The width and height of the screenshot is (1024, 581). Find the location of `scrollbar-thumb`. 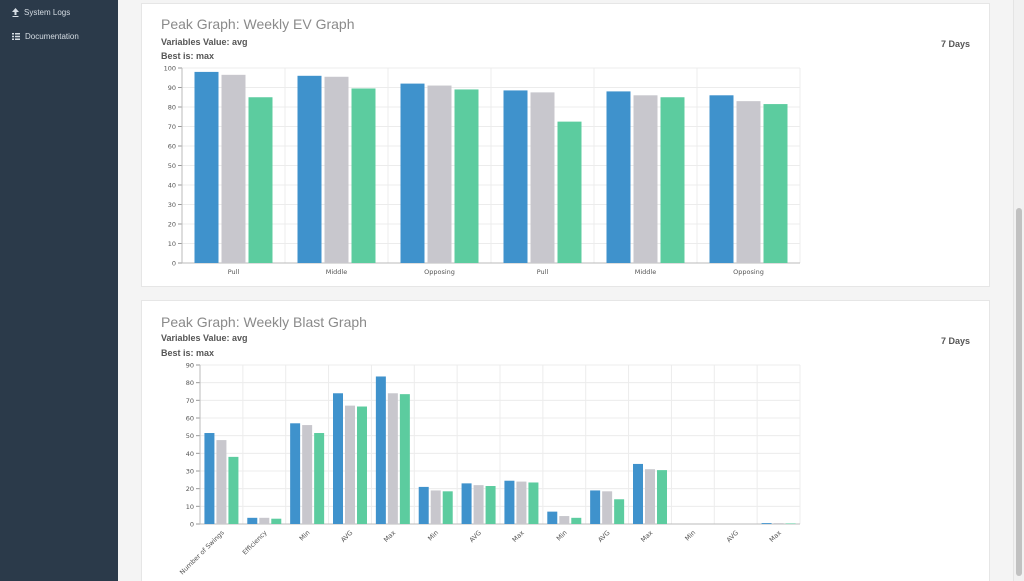

scrollbar-thumb is located at coordinates (1019, 392).